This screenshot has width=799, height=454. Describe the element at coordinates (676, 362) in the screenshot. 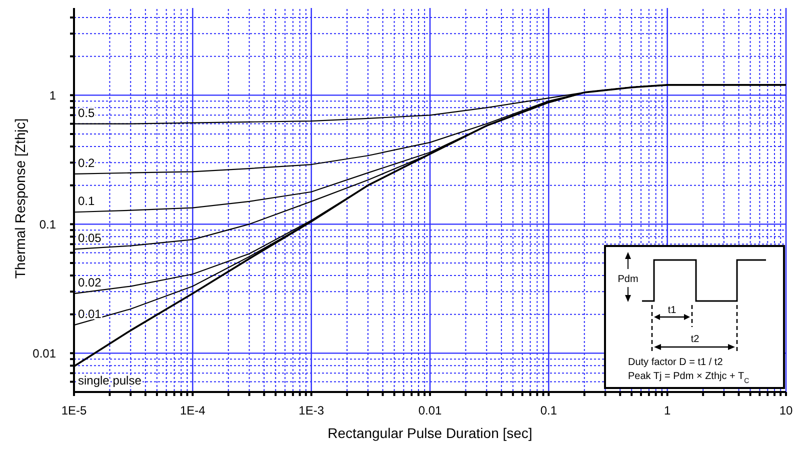

I see `annotation: Duty factor D = t1 / t2` at that location.